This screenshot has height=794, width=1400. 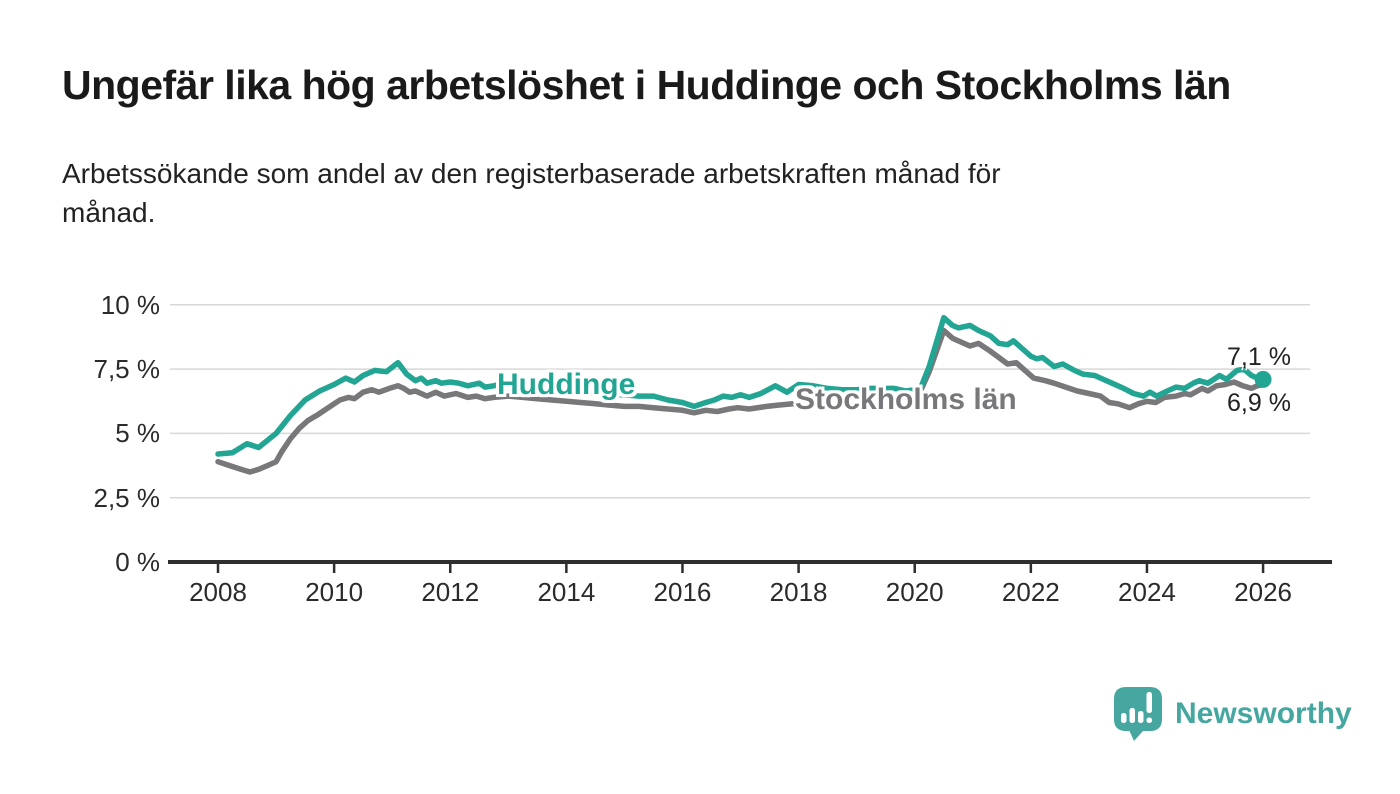 What do you see at coordinates (1263, 592) in the screenshot?
I see `x-axis-label-2026: 2026` at bounding box center [1263, 592].